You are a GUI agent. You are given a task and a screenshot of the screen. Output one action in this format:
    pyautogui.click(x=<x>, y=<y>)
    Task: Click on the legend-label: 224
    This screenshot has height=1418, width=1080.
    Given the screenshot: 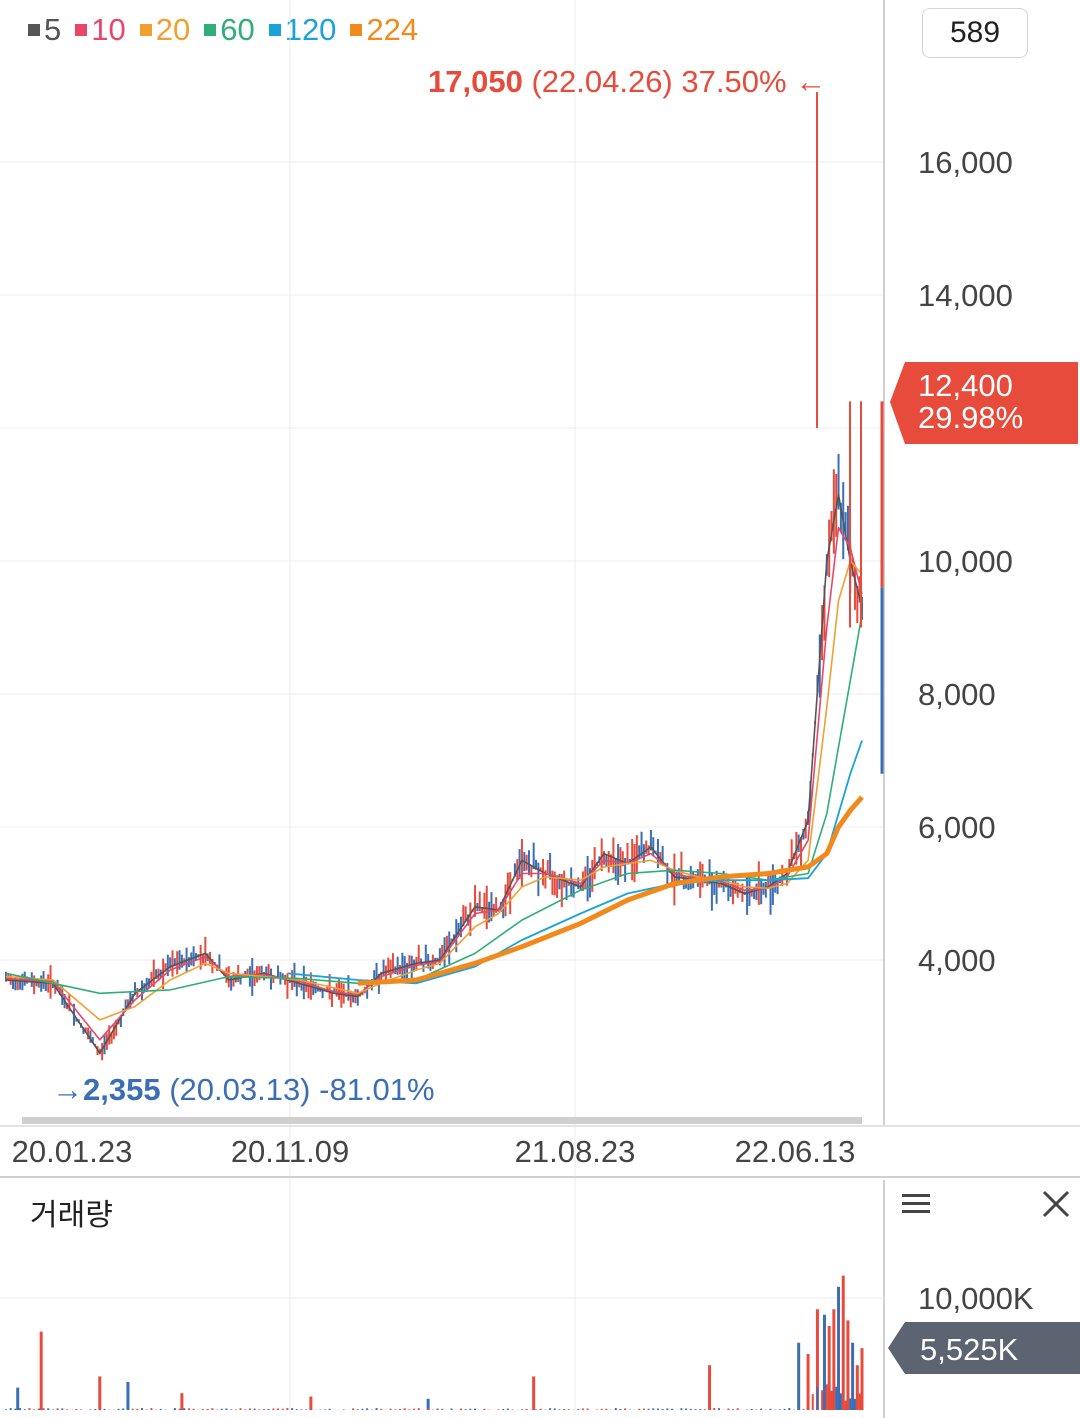 What is the action you would take?
    pyautogui.click(x=392, y=29)
    